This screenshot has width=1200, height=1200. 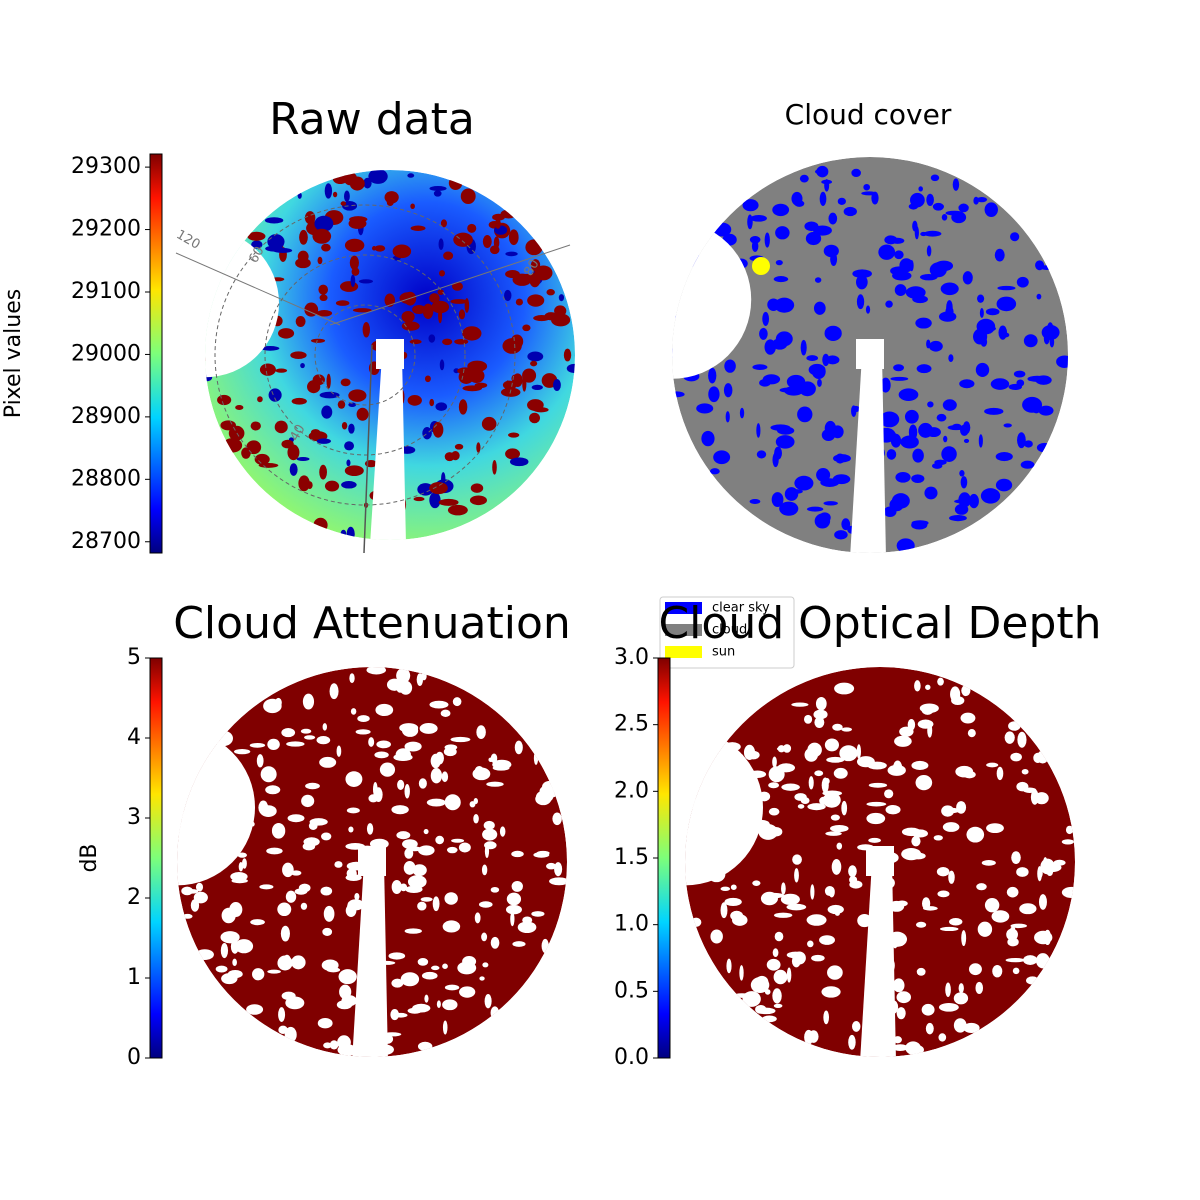 What do you see at coordinates (372, 623) in the screenshot?
I see `panel-title: Cloud Attenuation` at bounding box center [372, 623].